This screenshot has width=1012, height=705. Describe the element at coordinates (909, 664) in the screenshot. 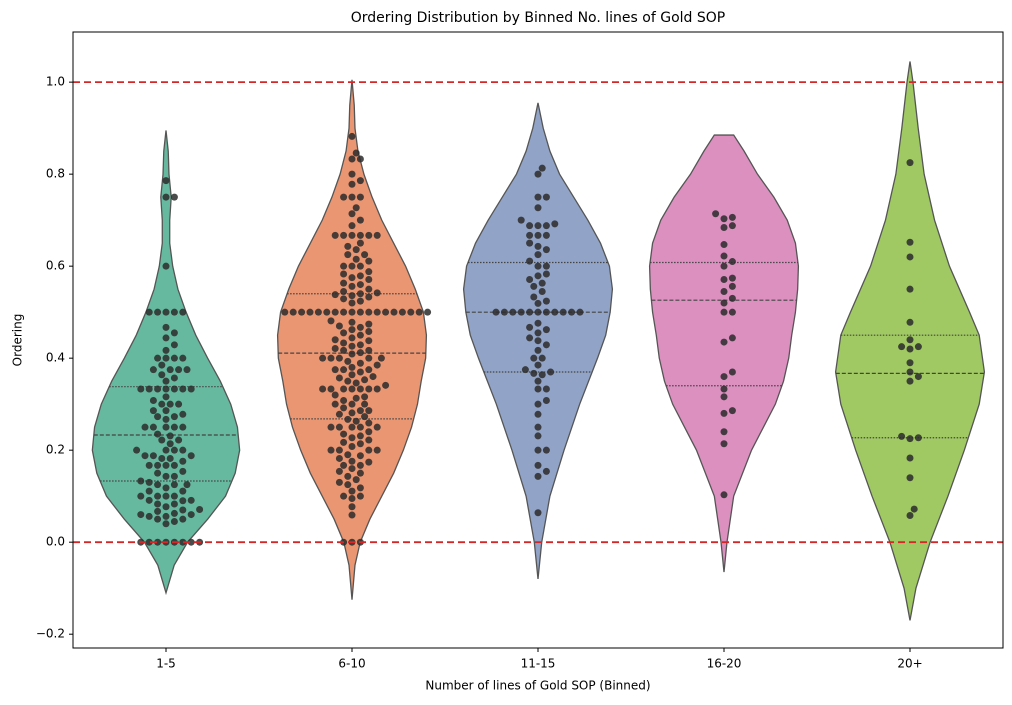

I see `x-tick-label: 20+` at that location.